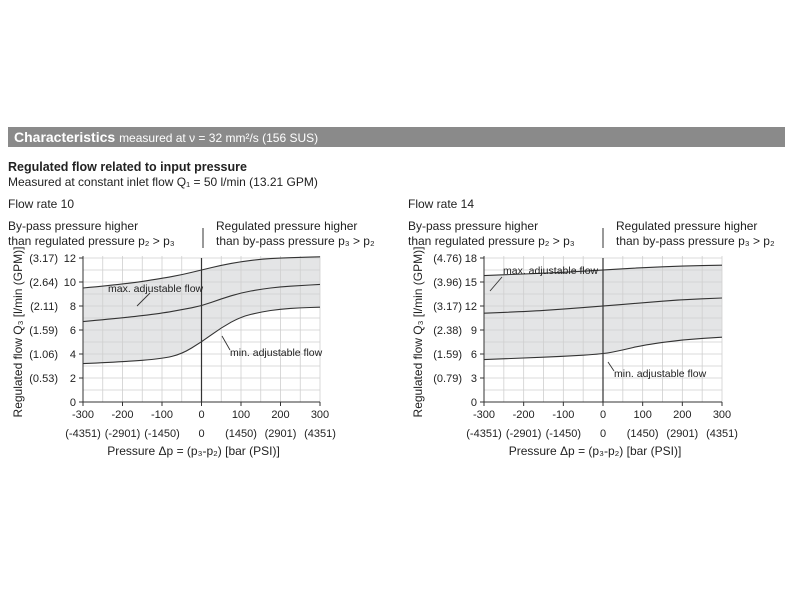 The width and height of the screenshot is (800, 600). Describe the element at coordinates (320, 434) in the screenshot. I see `chart1-x-tick-psi: (4351)` at that location.